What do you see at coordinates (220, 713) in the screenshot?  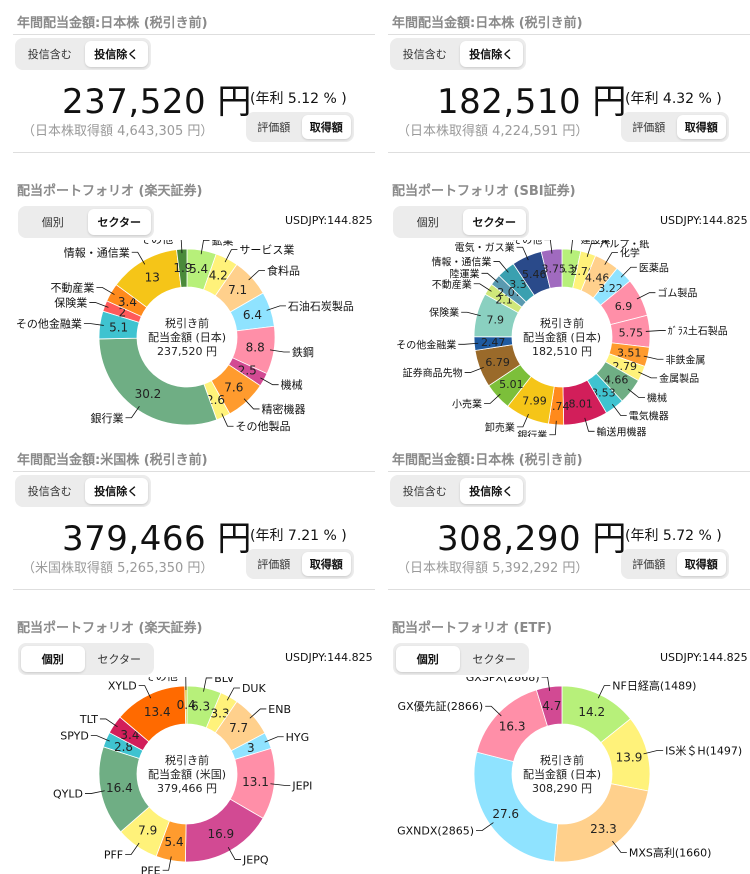 I see `slice-value-label: 3.3` at bounding box center [220, 713].